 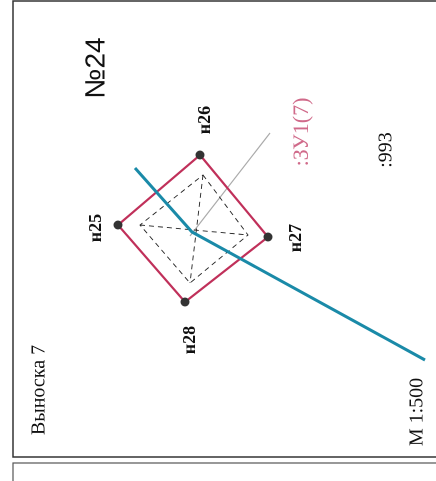 What do you see at coordinates (230, 184) in the screenshot?
I see `guide-line` at bounding box center [230, 184].